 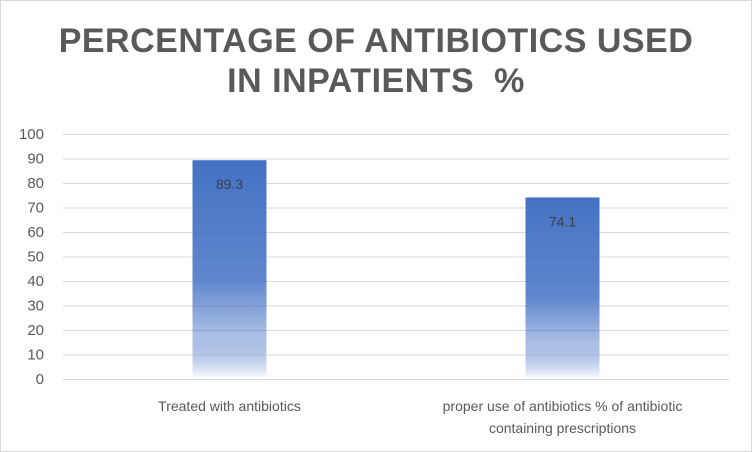 I want to click on y-tick-label: 60, so click(x=35, y=232).